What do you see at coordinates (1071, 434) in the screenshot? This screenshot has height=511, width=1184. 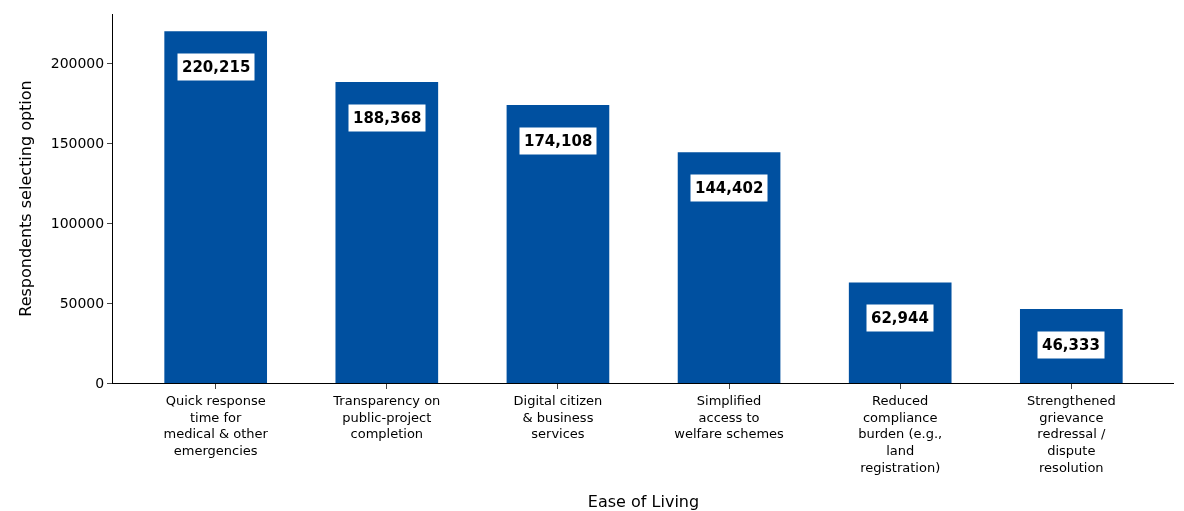 I see `x-tick-label: Strengthened grievance redressal / dispute resolution` at bounding box center [1071, 434].